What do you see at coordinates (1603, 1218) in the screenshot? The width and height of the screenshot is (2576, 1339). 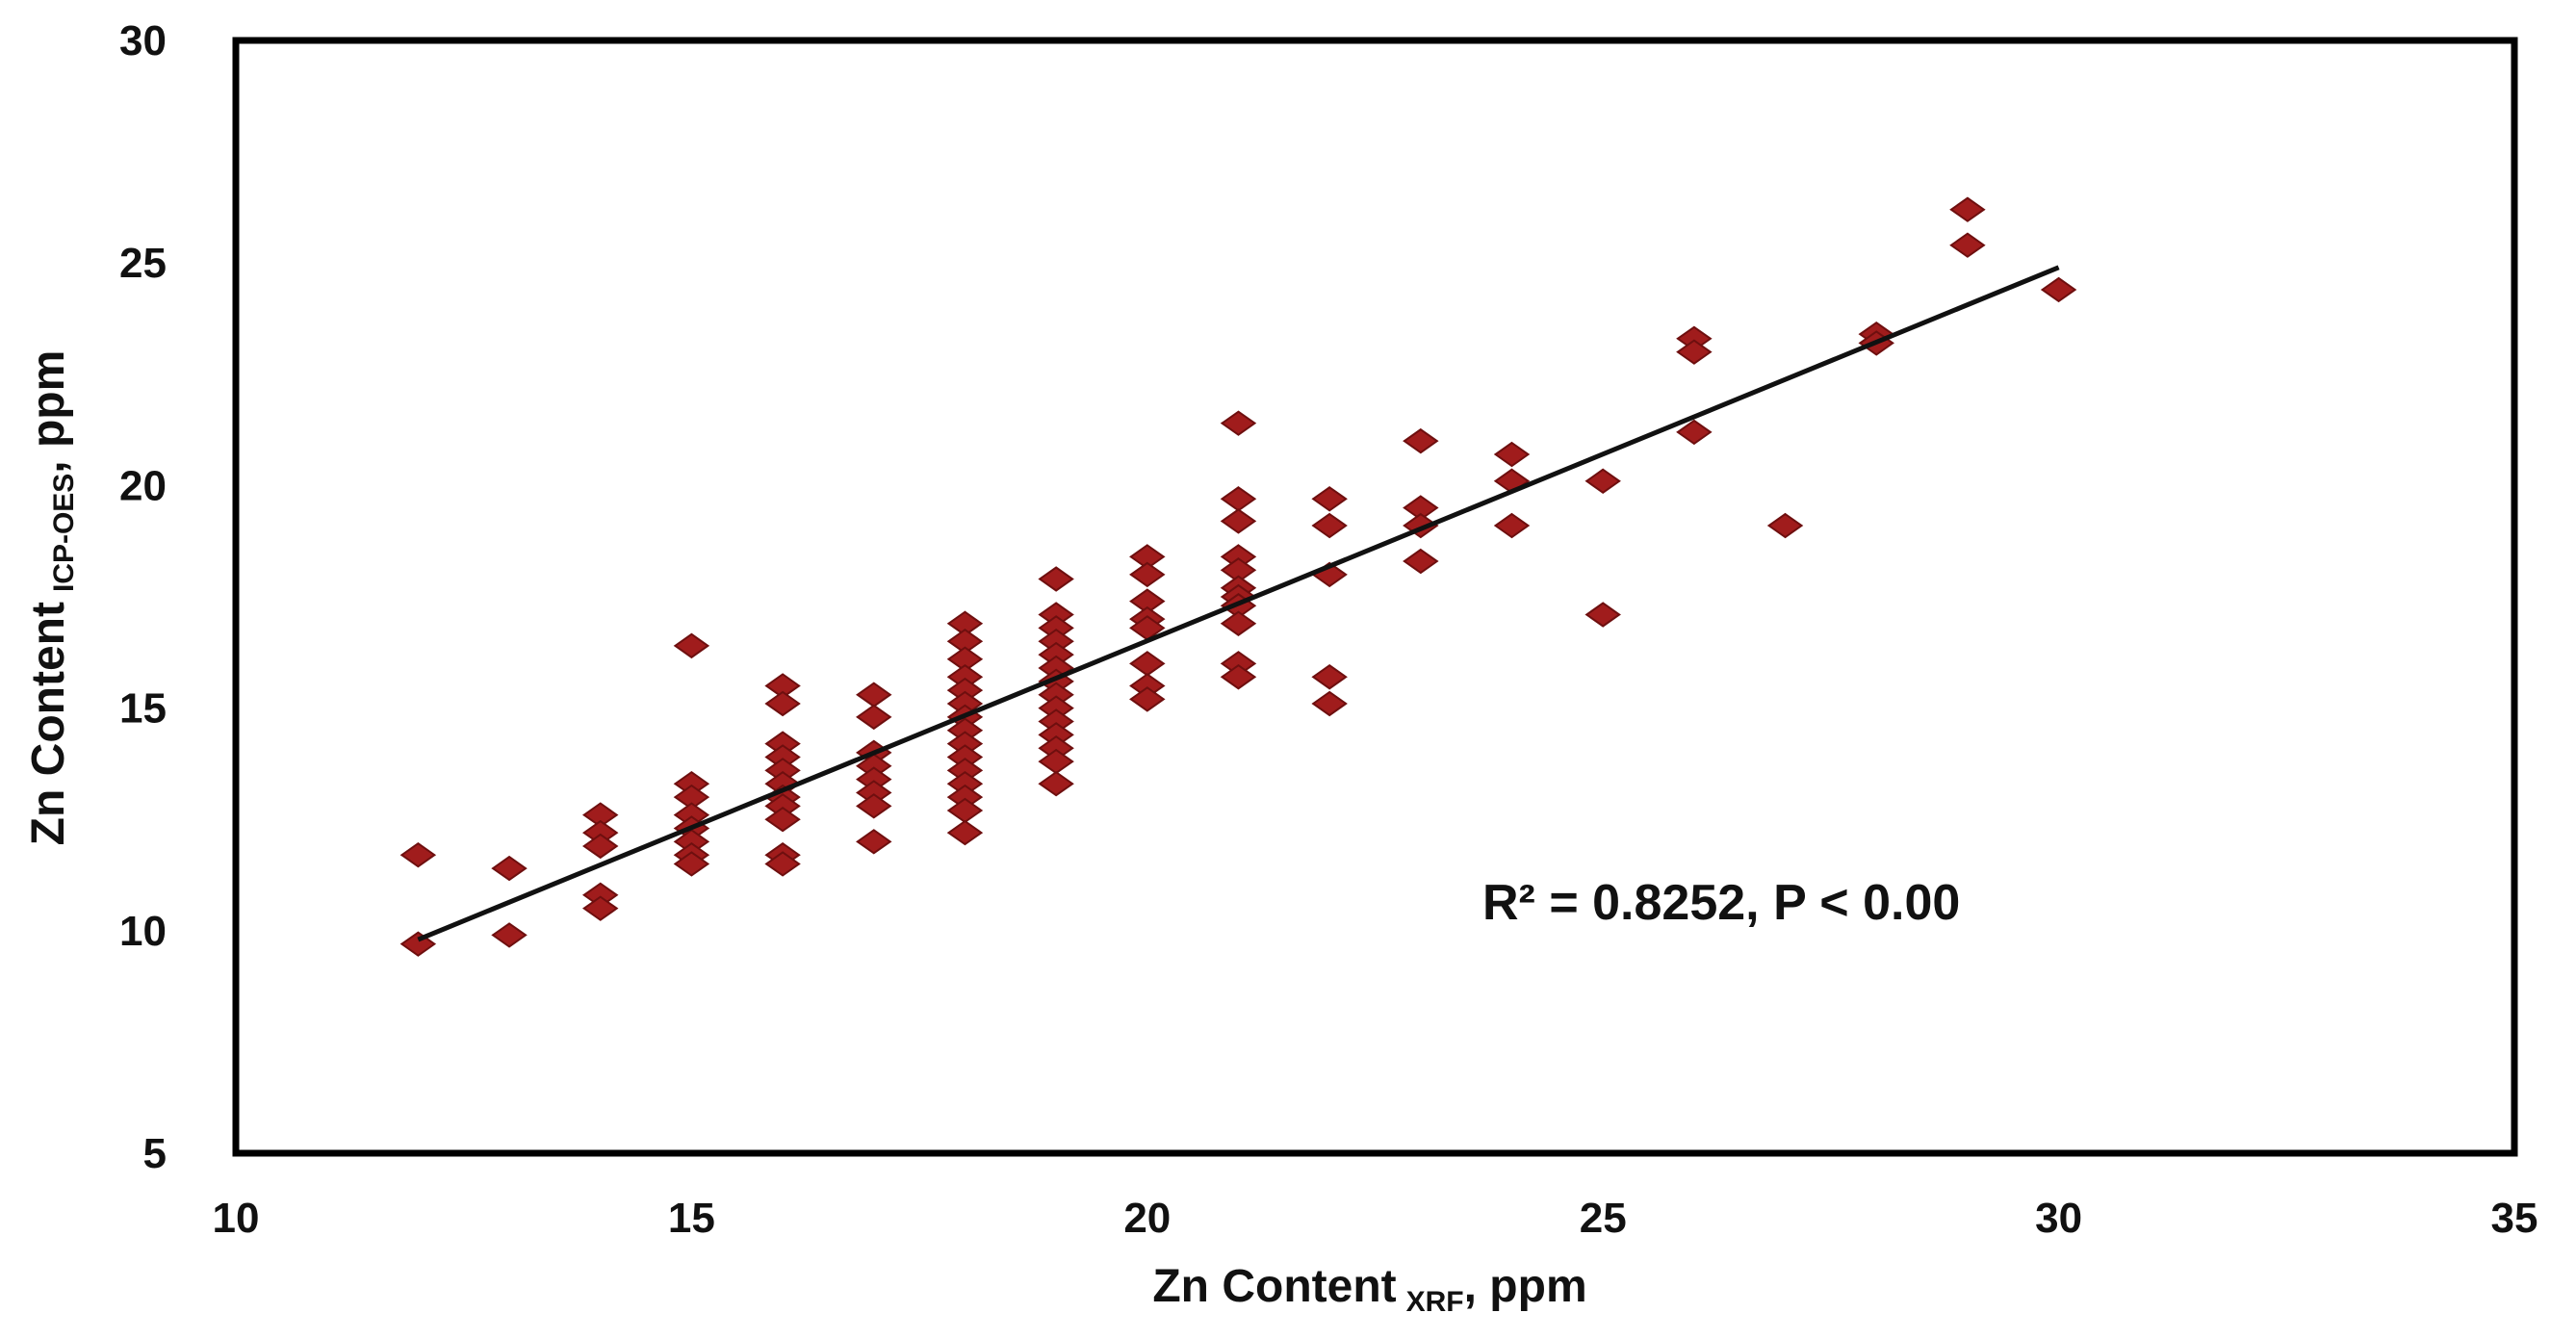 I see `x-tick-label: 25` at bounding box center [1603, 1218].